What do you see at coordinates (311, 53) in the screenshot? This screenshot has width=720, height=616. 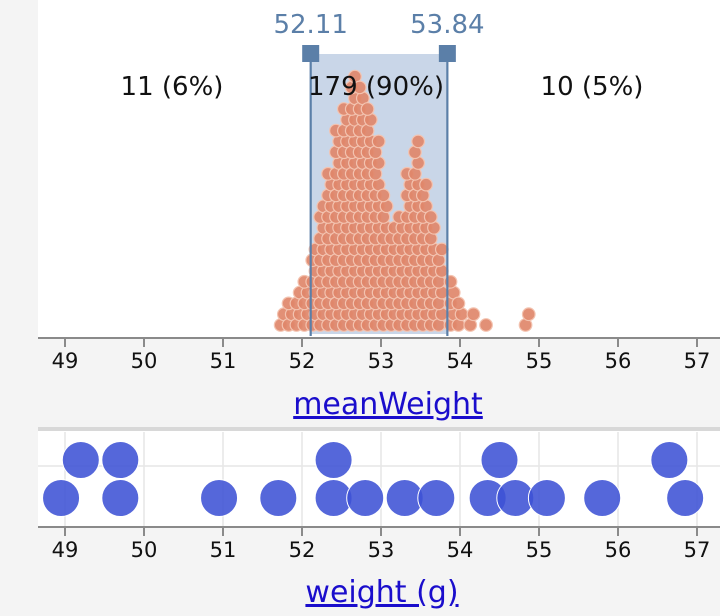 I see `selection-handle-low` at bounding box center [311, 53].